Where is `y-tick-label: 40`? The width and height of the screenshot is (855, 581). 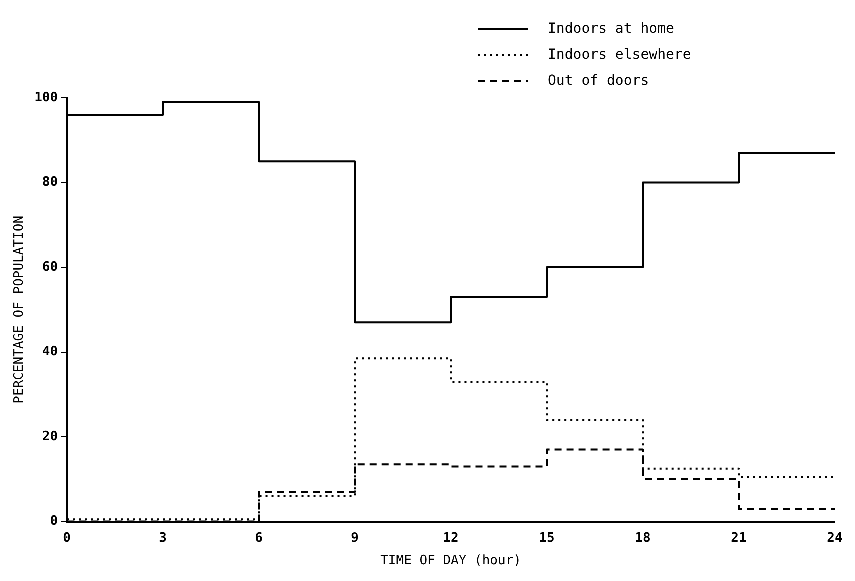 y-tick-label: 40 is located at coordinates (50, 352).